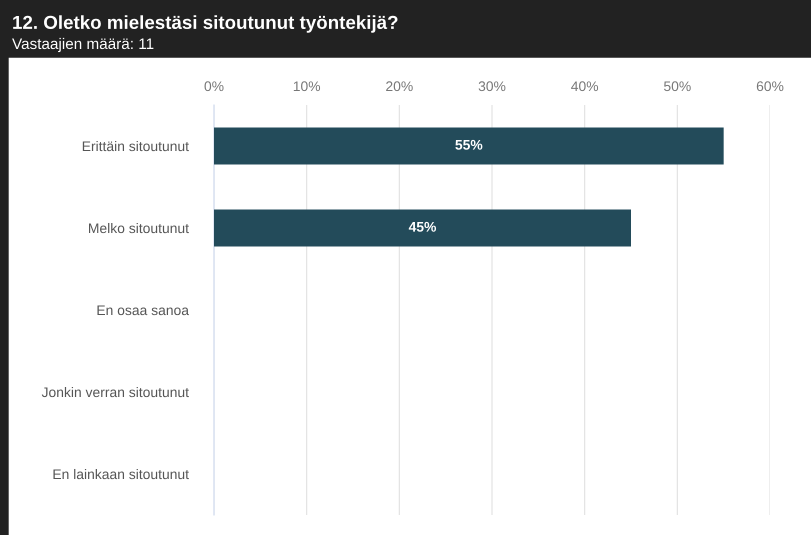  Describe the element at coordinates (214, 86) in the screenshot. I see `x-tick-label: 0%` at that location.